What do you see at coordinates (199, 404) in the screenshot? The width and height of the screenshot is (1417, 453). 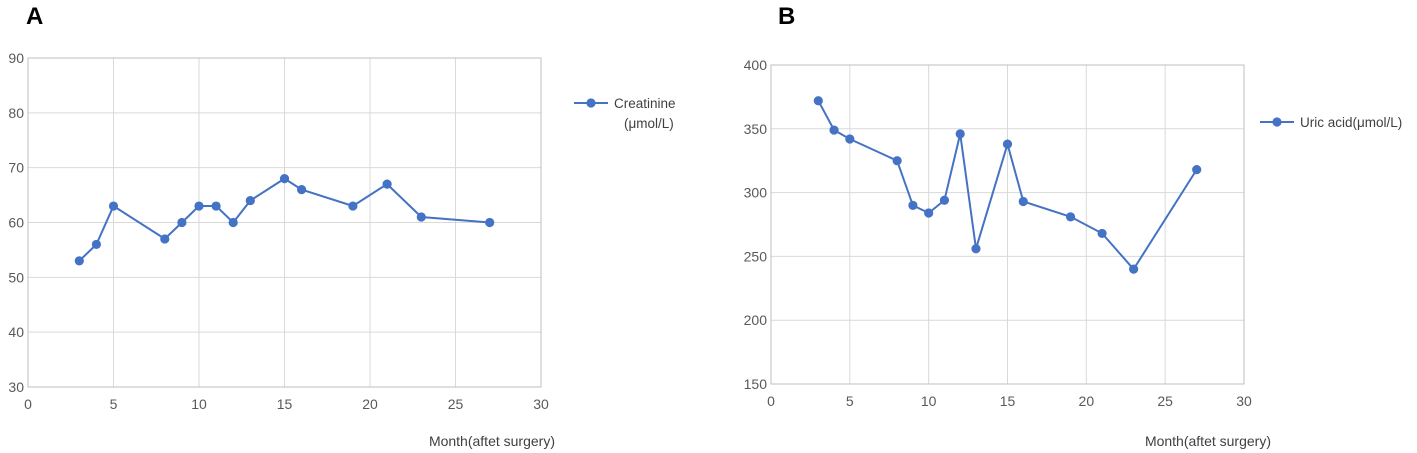 I see `panel-a-x-tick-label: 10` at bounding box center [199, 404].